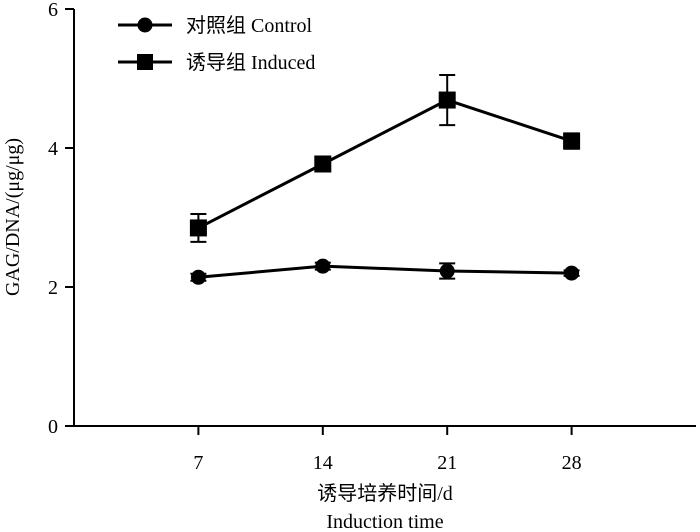 The image size is (700, 532). Describe the element at coordinates (145, 62) in the screenshot. I see `legend-marker-induced` at that location.